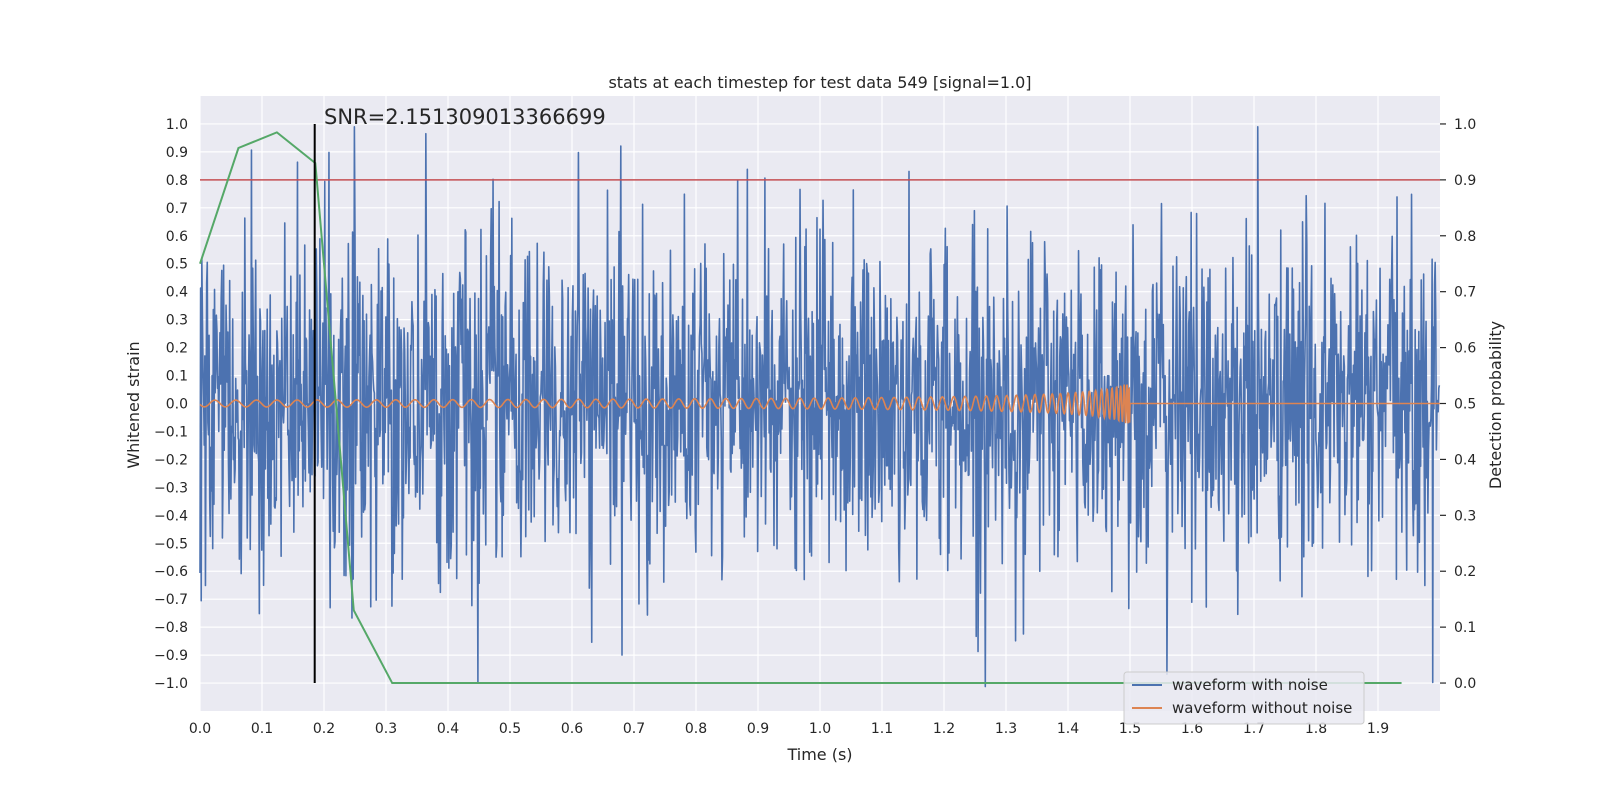  Describe the element at coordinates (177, 265) in the screenshot. I see `y-left-tick-label: 0.5` at that location.